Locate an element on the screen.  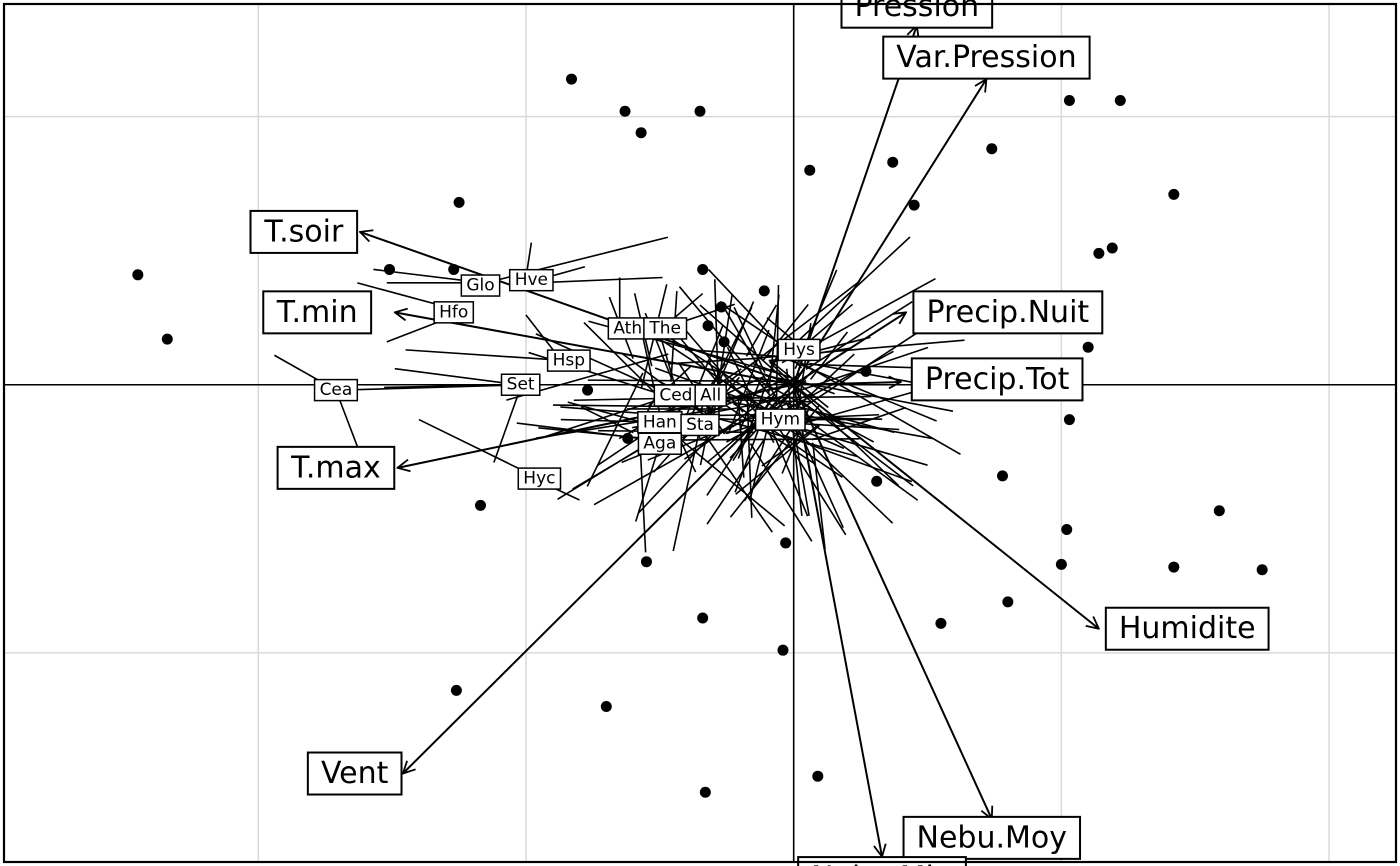
variable-label-t-min-text: T.min is located at coordinates (317, 312).